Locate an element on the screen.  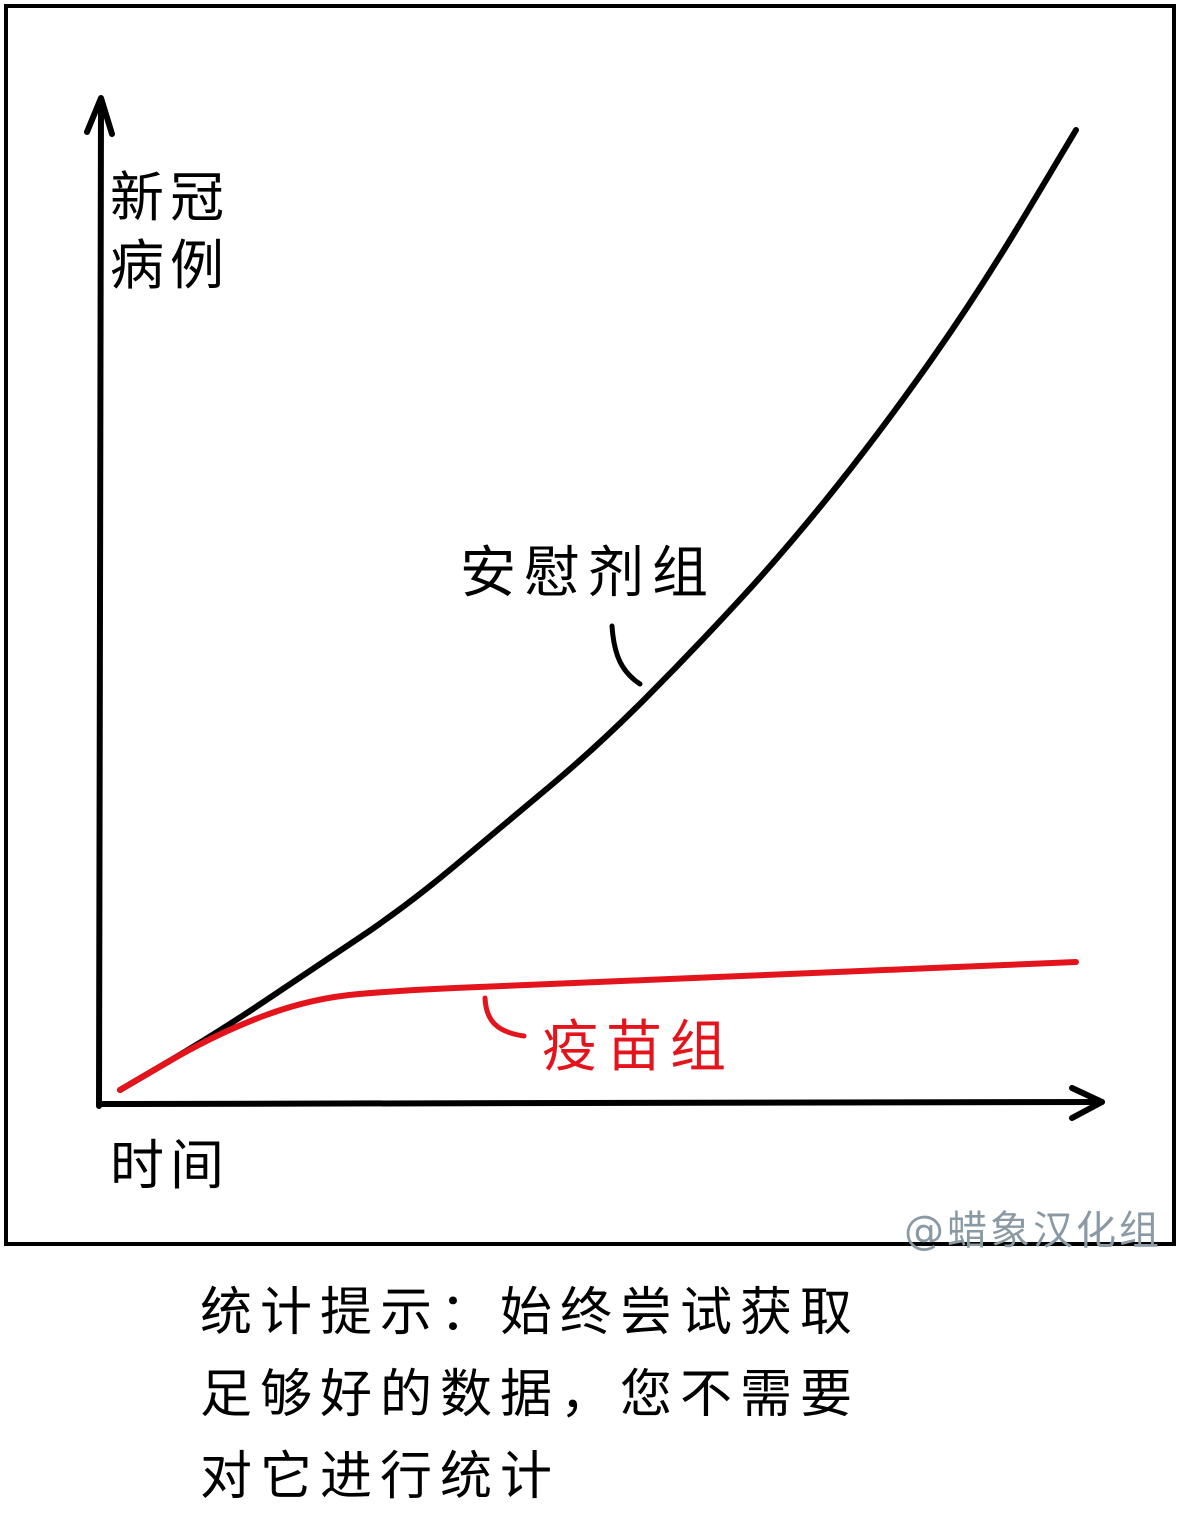
caption-line-2: 足够好的数据，您不需要 is located at coordinates (530, 1395).